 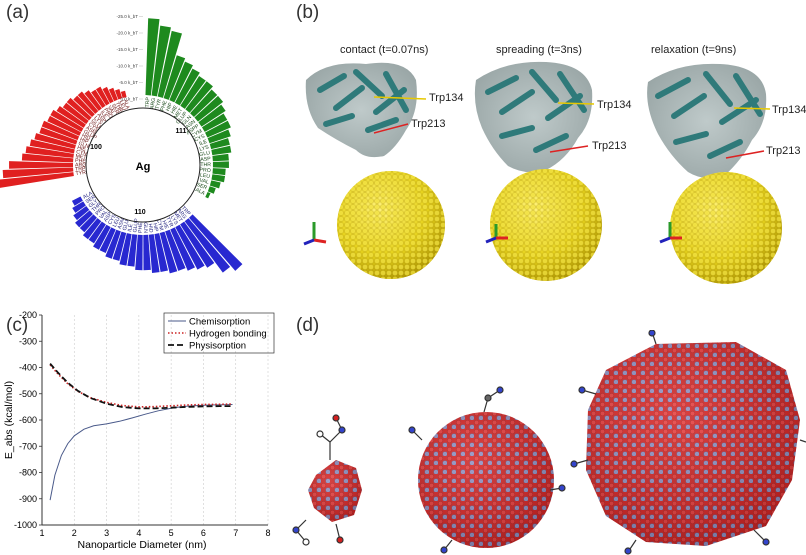 I want to click on residue-label-100-tyr: TYR, so click(x=80, y=173).